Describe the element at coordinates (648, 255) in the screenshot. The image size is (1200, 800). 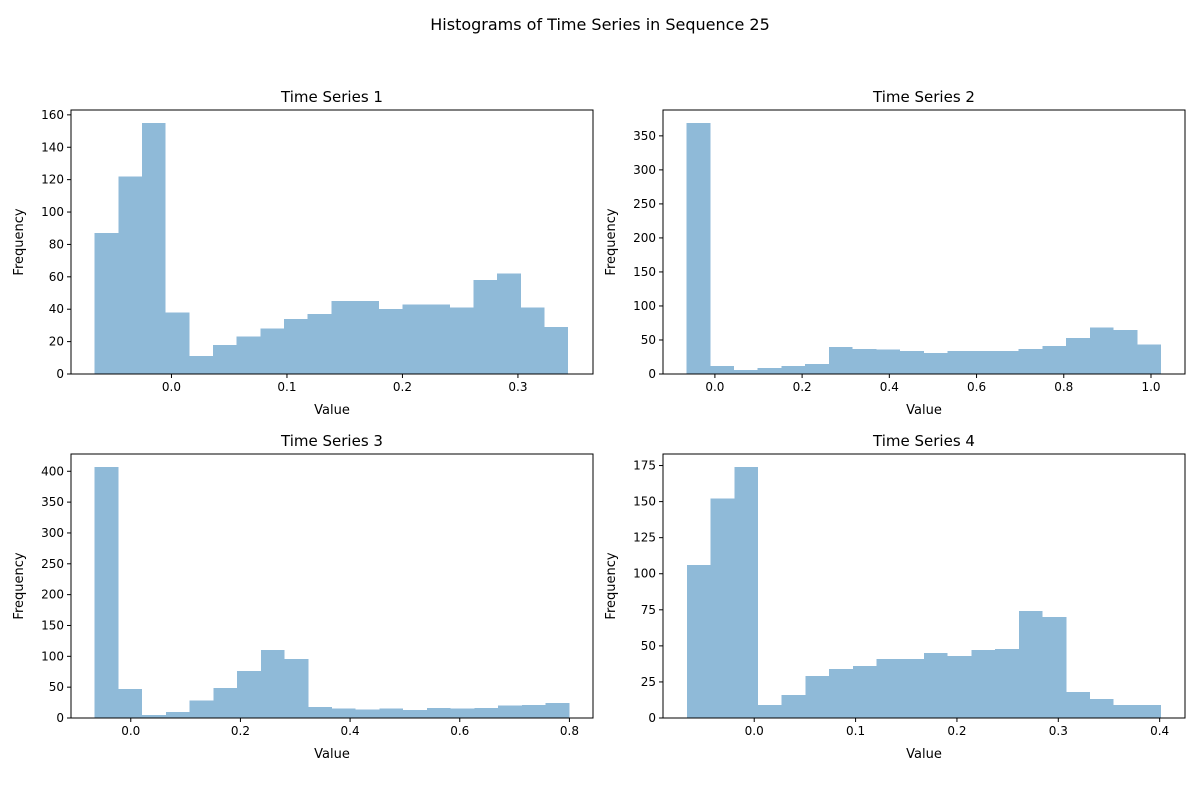
I see `y-axis-ticks: 0 50 100 150 200 250 300 350` at that location.